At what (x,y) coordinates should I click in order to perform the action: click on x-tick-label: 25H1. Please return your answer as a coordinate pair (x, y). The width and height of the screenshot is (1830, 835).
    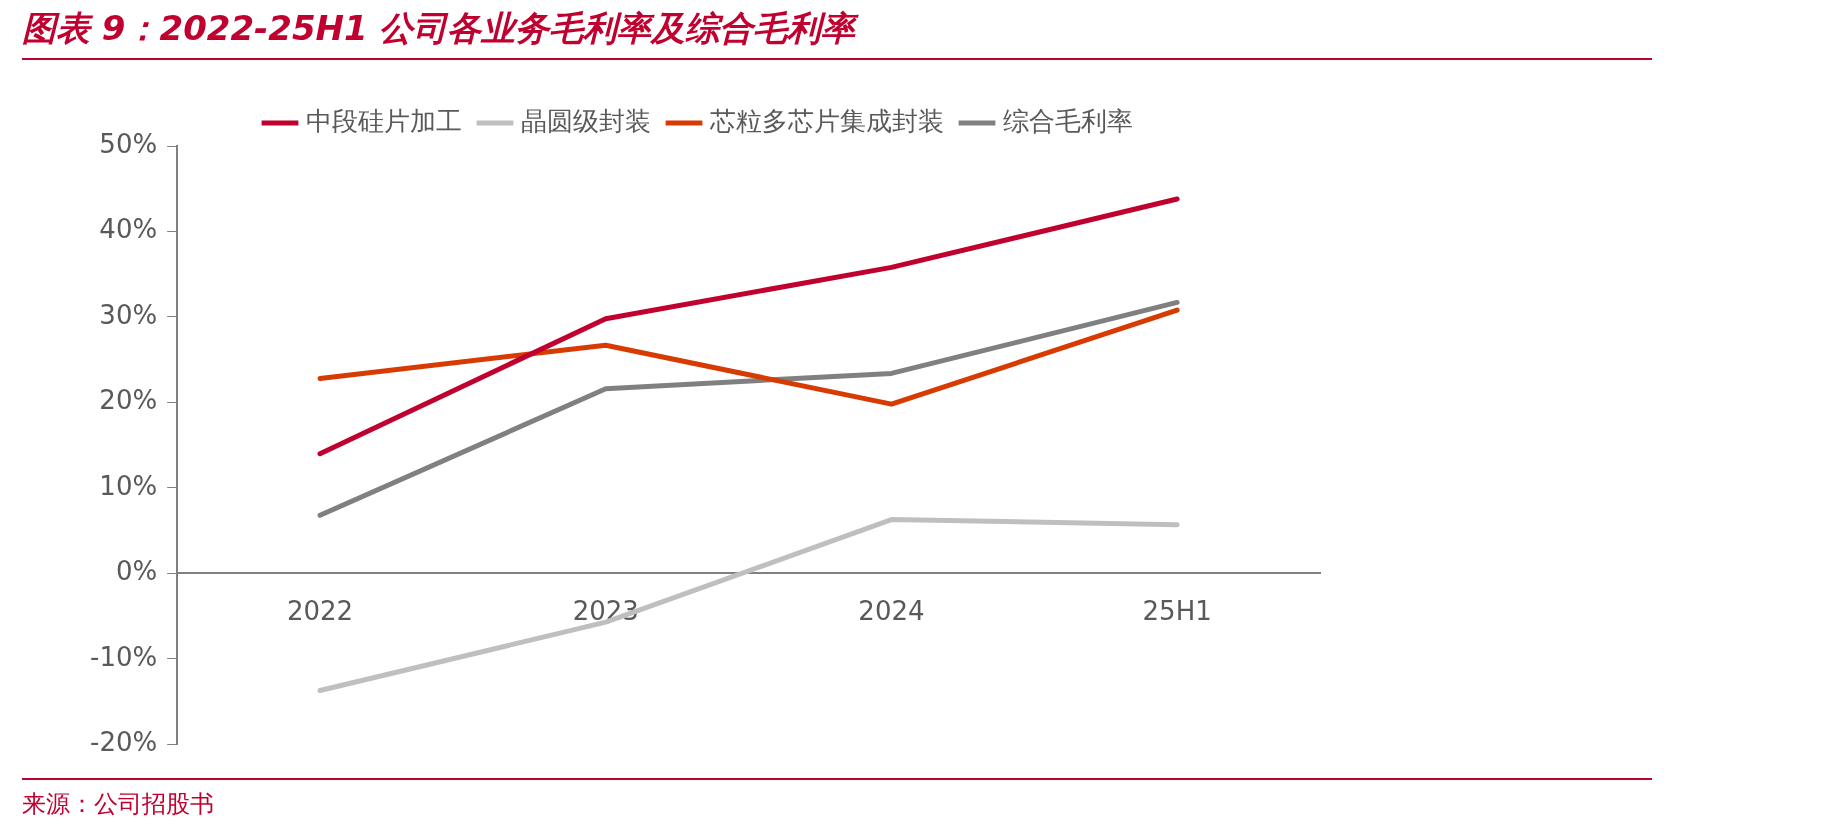
    Looking at the image, I should click on (1177, 610).